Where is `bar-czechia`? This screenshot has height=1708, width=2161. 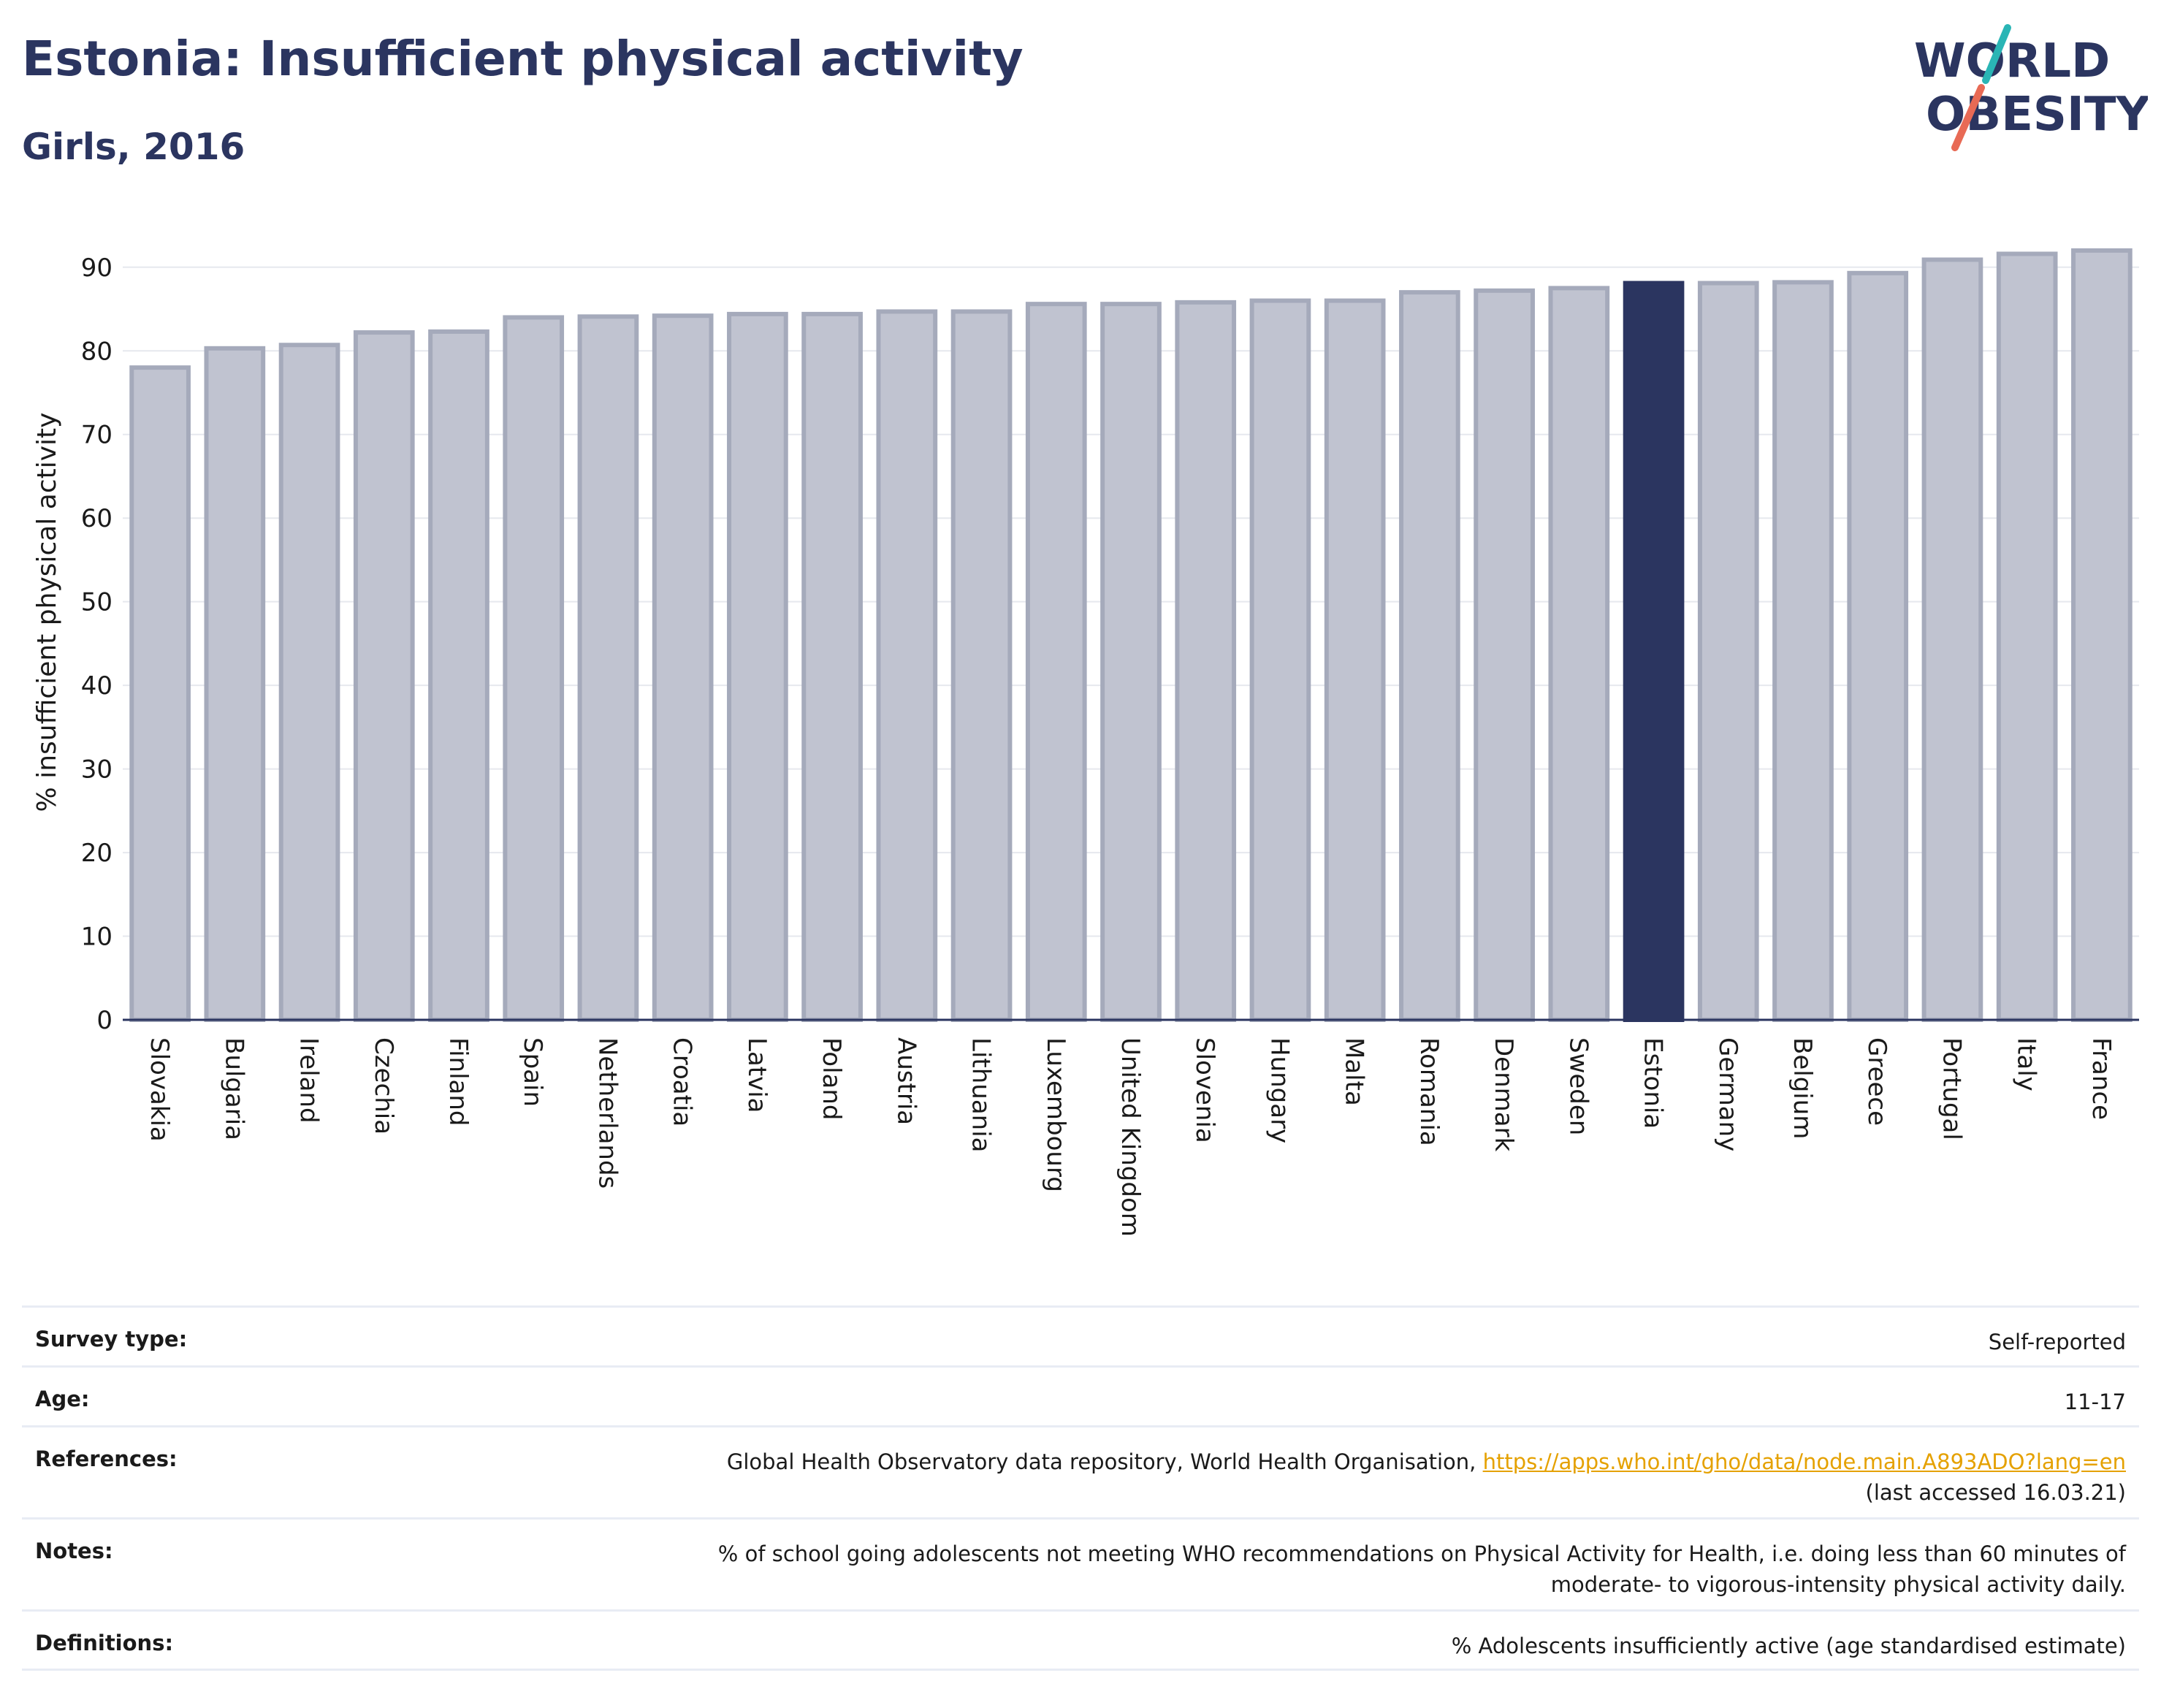 bar-czechia is located at coordinates (384, 676).